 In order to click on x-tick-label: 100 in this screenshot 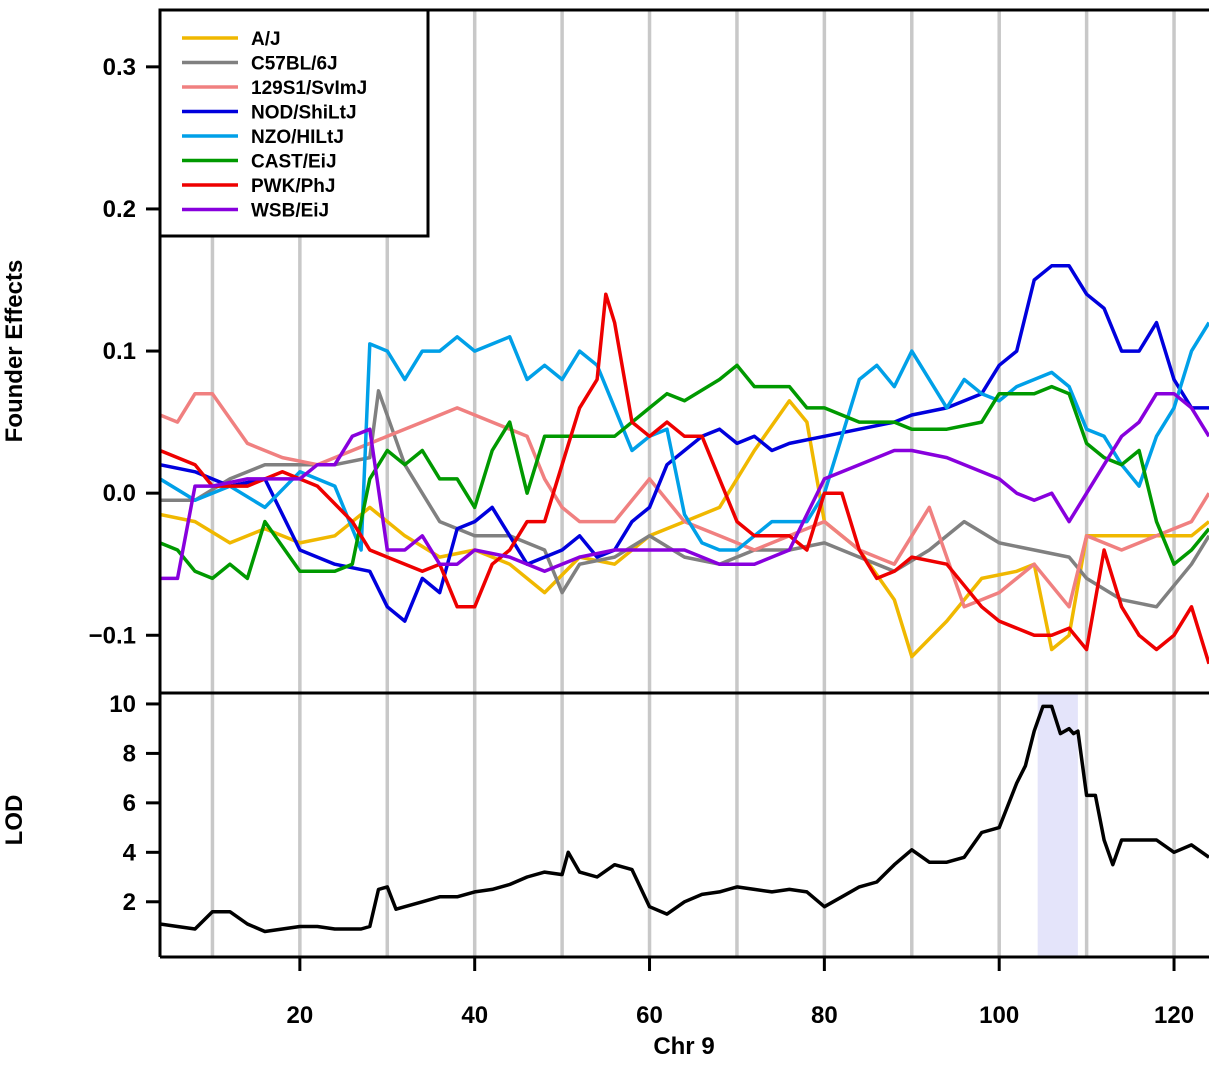, I will do `click(999, 1015)`.